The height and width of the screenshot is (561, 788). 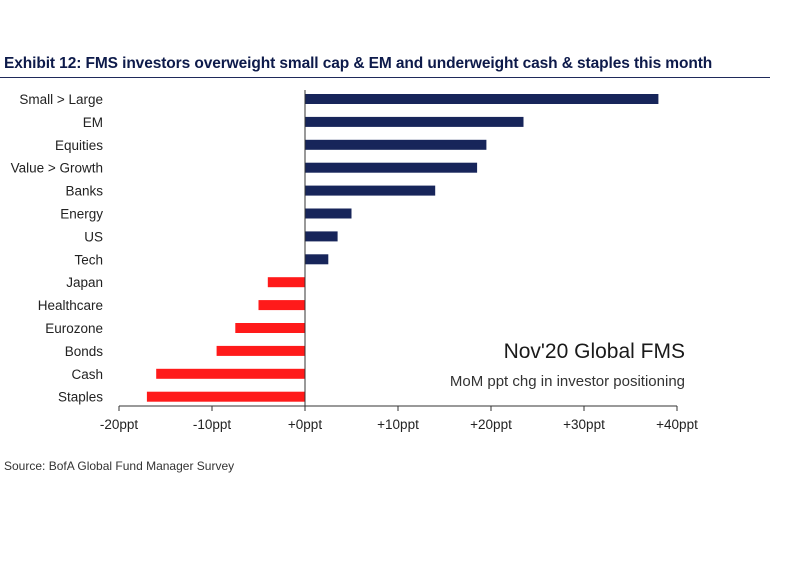 What do you see at coordinates (119, 466) in the screenshot?
I see `source-note: Source: BofA Global Fund Manager Survey` at bounding box center [119, 466].